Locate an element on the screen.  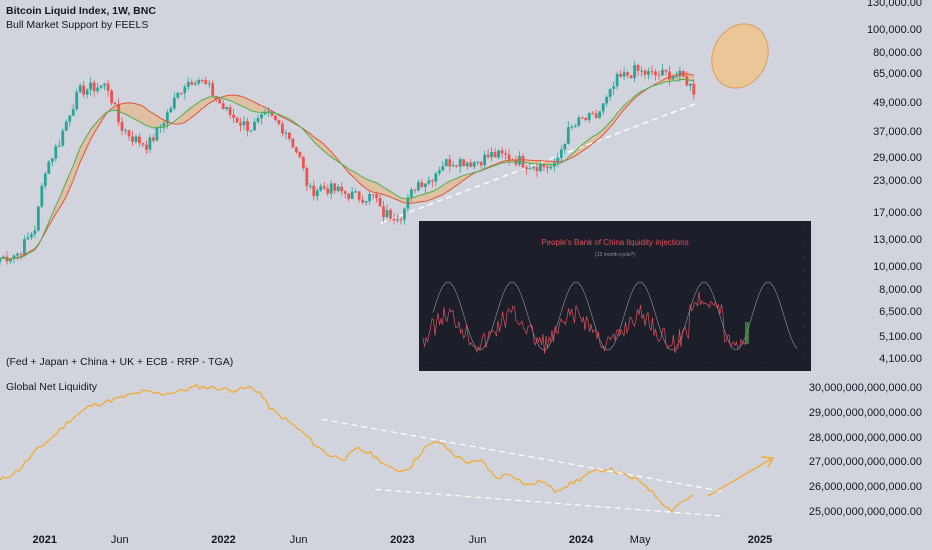
price-tick-label: 17,000.00 is located at coordinates (897, 212).